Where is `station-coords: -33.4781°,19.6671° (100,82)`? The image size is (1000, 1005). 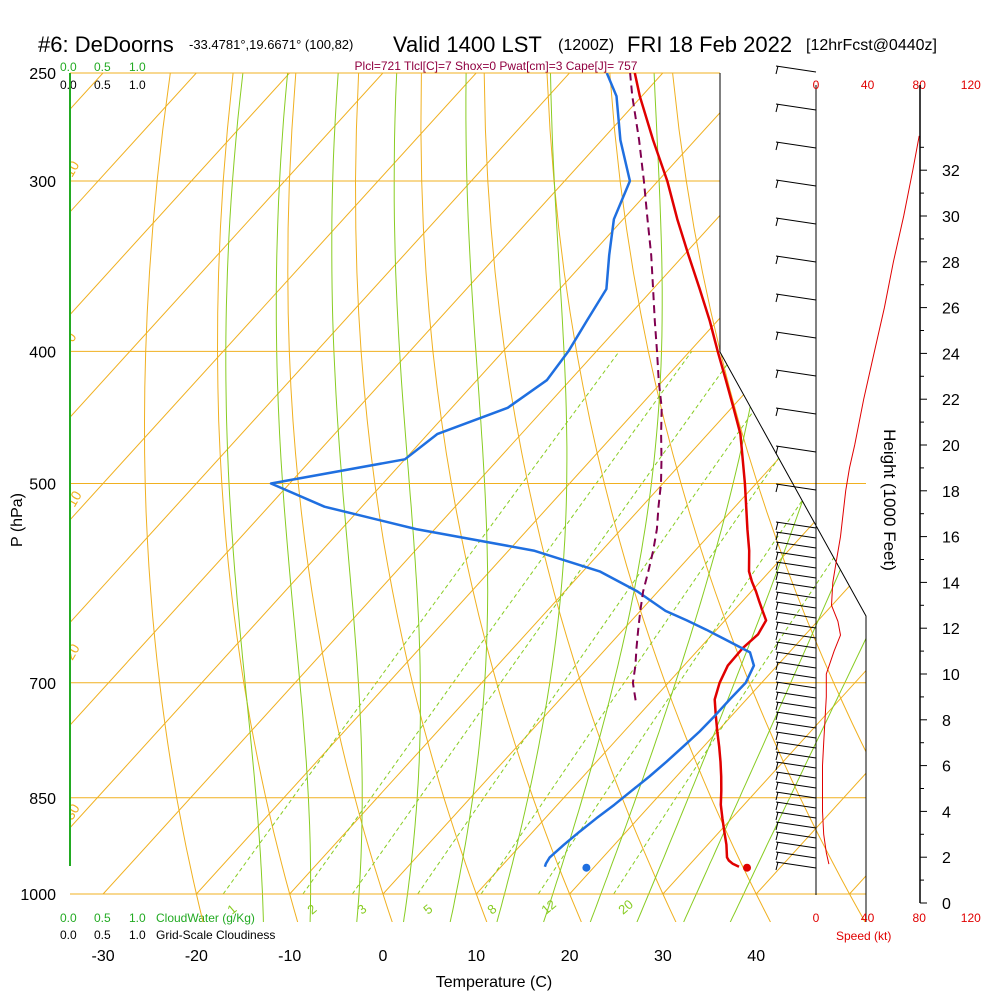 station-coords: -33.4781°,19.6671° (100,82) is located at coordinates (271, 44).